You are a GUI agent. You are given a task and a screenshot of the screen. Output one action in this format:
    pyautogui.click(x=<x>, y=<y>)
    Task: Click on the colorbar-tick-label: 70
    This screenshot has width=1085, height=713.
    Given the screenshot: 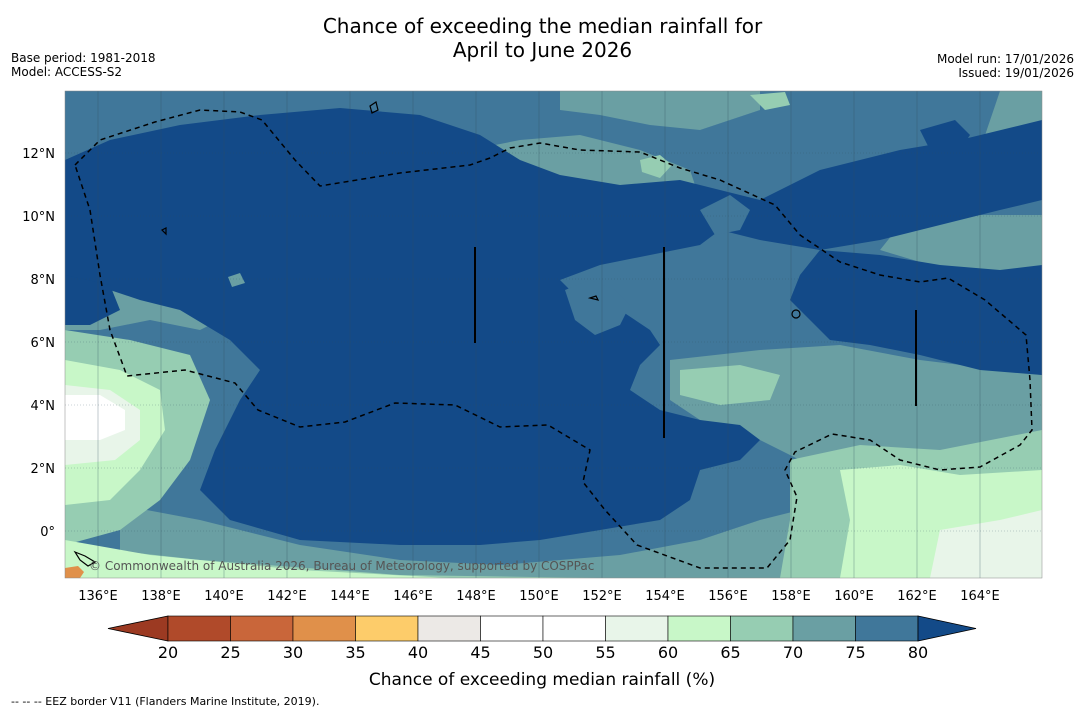 What is the action you would take?
    pyautogui.click(x=793, y=652)
    